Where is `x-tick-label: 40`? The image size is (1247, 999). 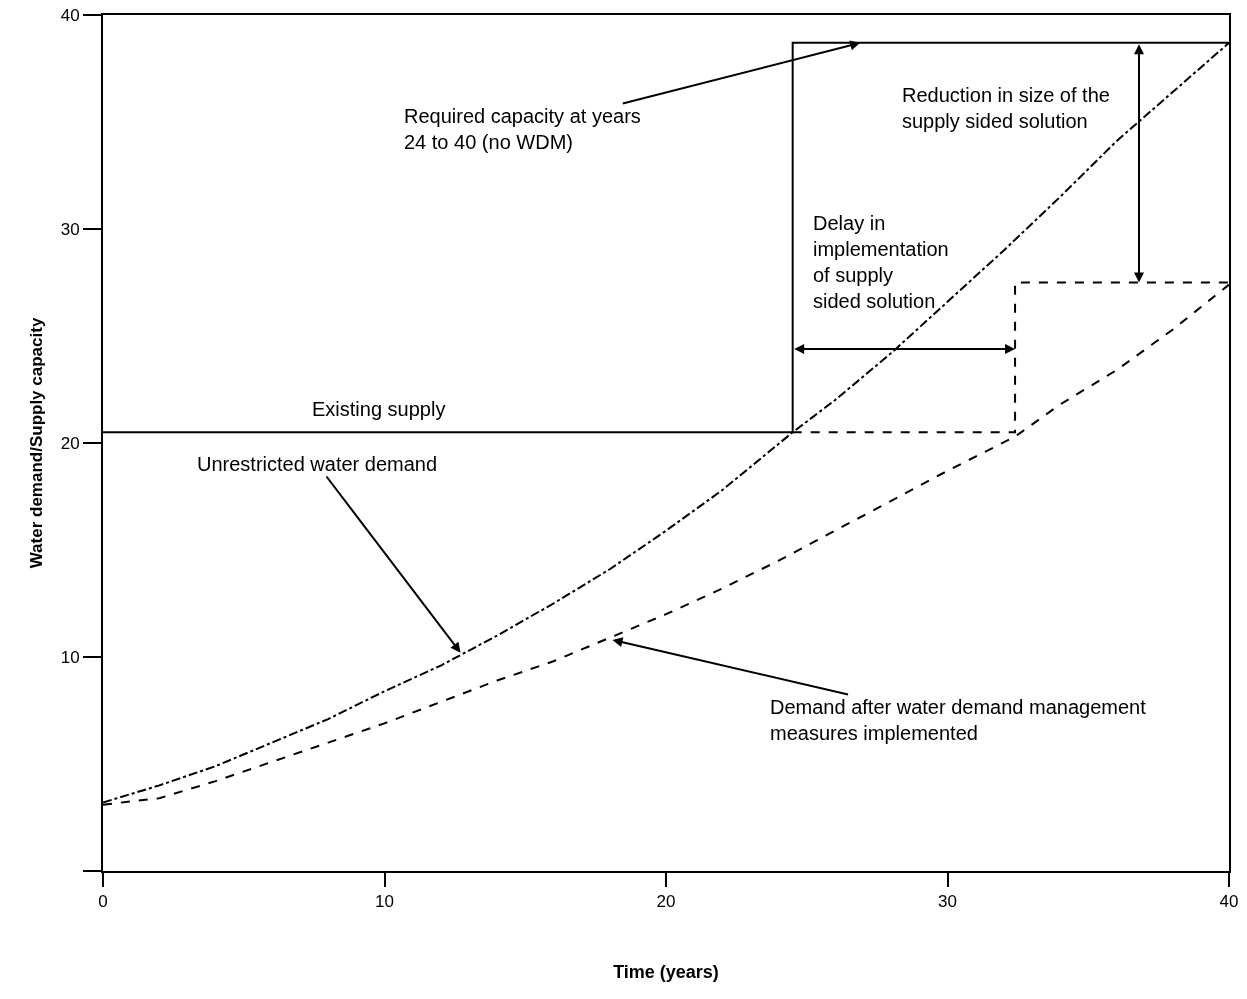 x-tick-label: 40 is located at coordinates (1229, 902).